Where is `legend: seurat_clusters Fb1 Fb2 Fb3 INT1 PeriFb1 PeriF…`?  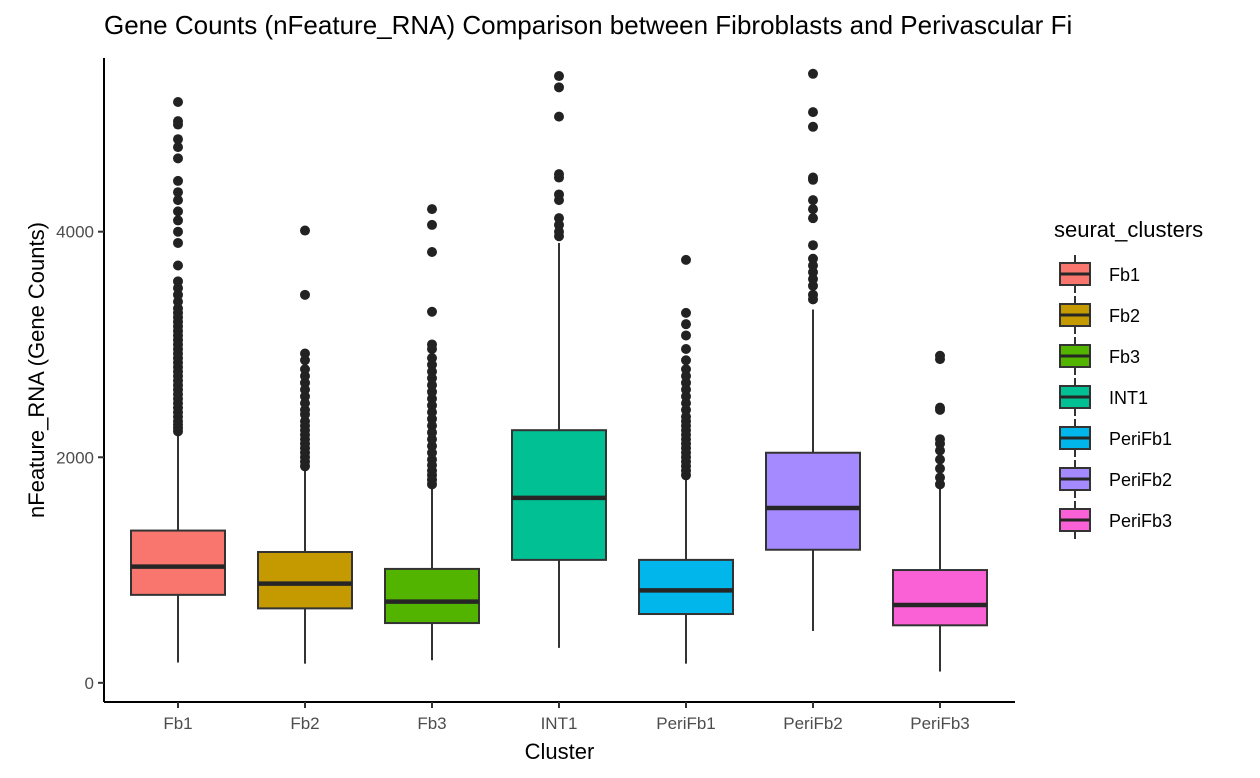 legend: seurat_clusters Fb1 Fb2 Fb3 INT1 PeriFb1 PeriF… is located at coordinates (1128, 378).